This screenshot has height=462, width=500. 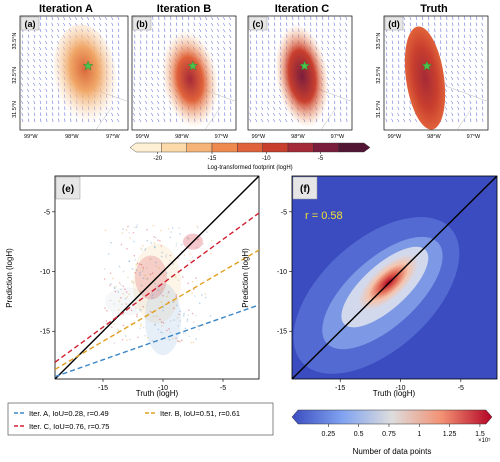 What do you see at coordinates (142, 23) in the screenshot?
I see `panel-tag-box` at bounding box center [142, 23].